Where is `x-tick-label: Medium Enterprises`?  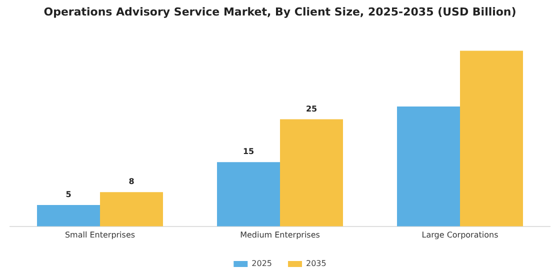
x-tick-label: Medium Enterprises is located at coordinates (280, 235).